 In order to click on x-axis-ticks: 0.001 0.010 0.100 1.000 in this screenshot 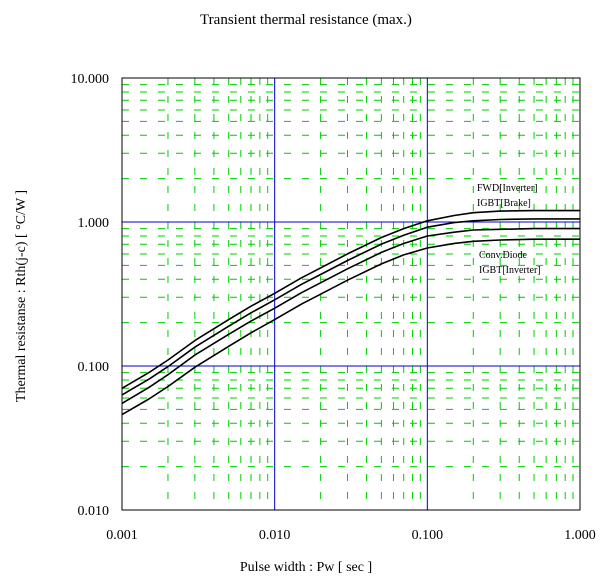, I will do `click(351, 535)`.